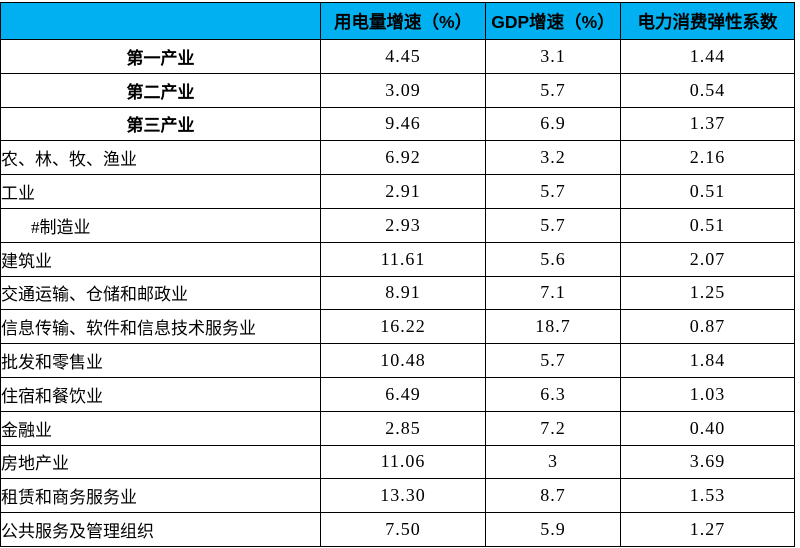 The image size is (800, 548). What do you see at coordinates (160, 158) in the screenshot?
I see `row-label-cell: 农、林、牧、渔业` at bounding box center [160, 158].